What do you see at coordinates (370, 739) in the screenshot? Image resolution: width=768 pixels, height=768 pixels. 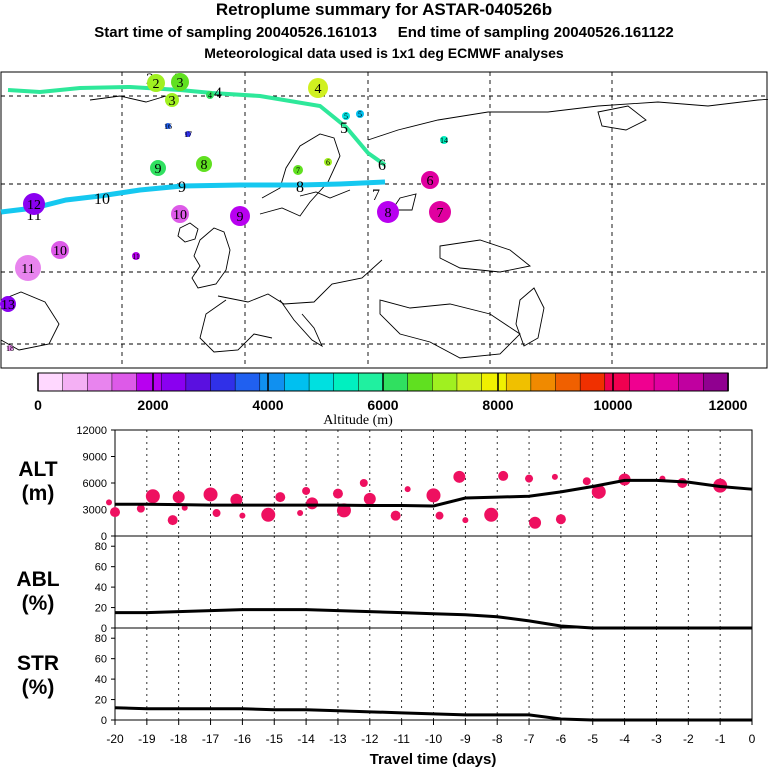 I see `x-tick-label: -12` at bounding box center [370, 739].